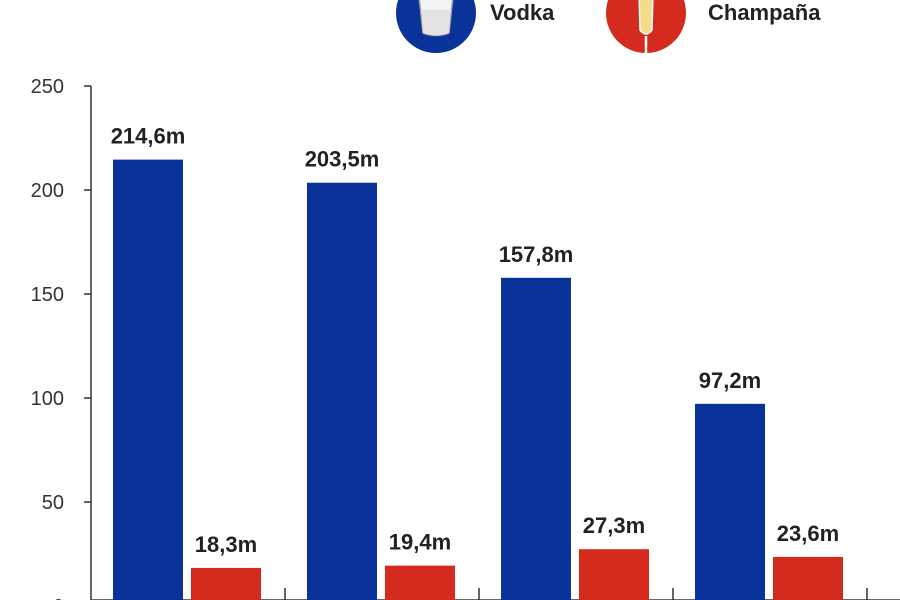 The width and height of the screenshot is (900, 600). Describe the element at coordinates (148, 136) in the screenshot. I see `data-label-vodka: 214,6m` at that location.